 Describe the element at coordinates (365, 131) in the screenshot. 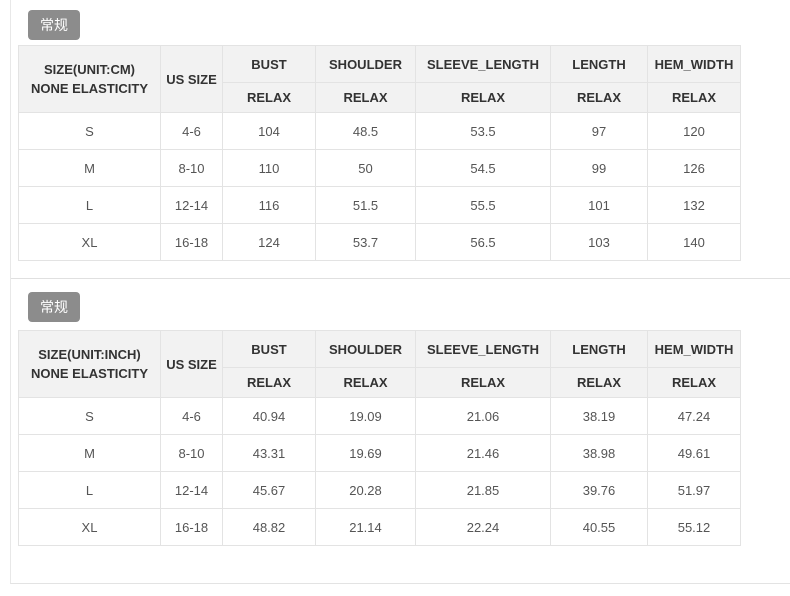

I see `value-cell: 48.5` at that location.